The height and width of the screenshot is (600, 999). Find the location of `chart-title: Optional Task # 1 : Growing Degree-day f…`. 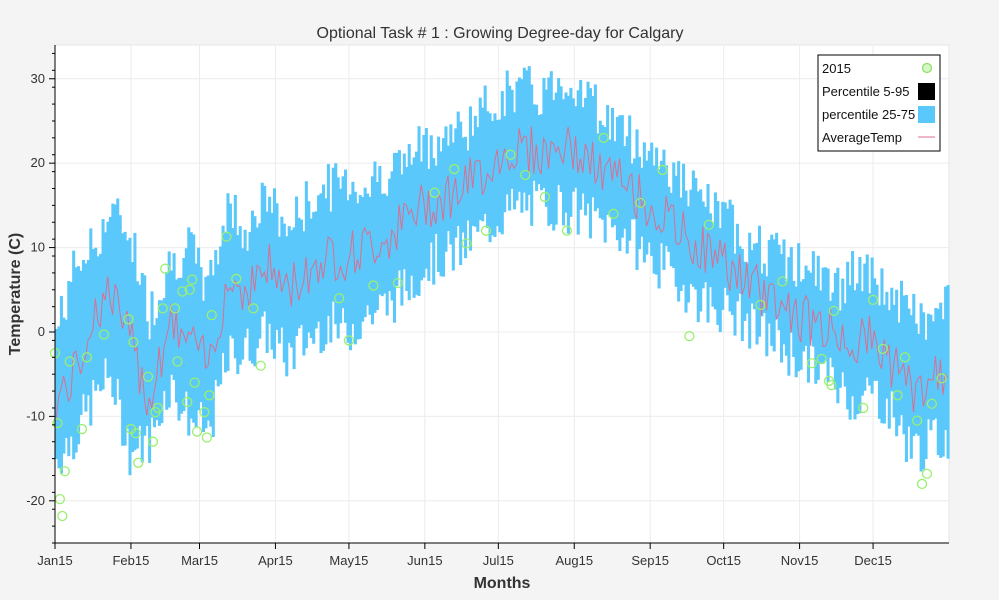

chart-title: Optional Task # 1 : Growing Degree-day f… is located at coordinates (500, 33).